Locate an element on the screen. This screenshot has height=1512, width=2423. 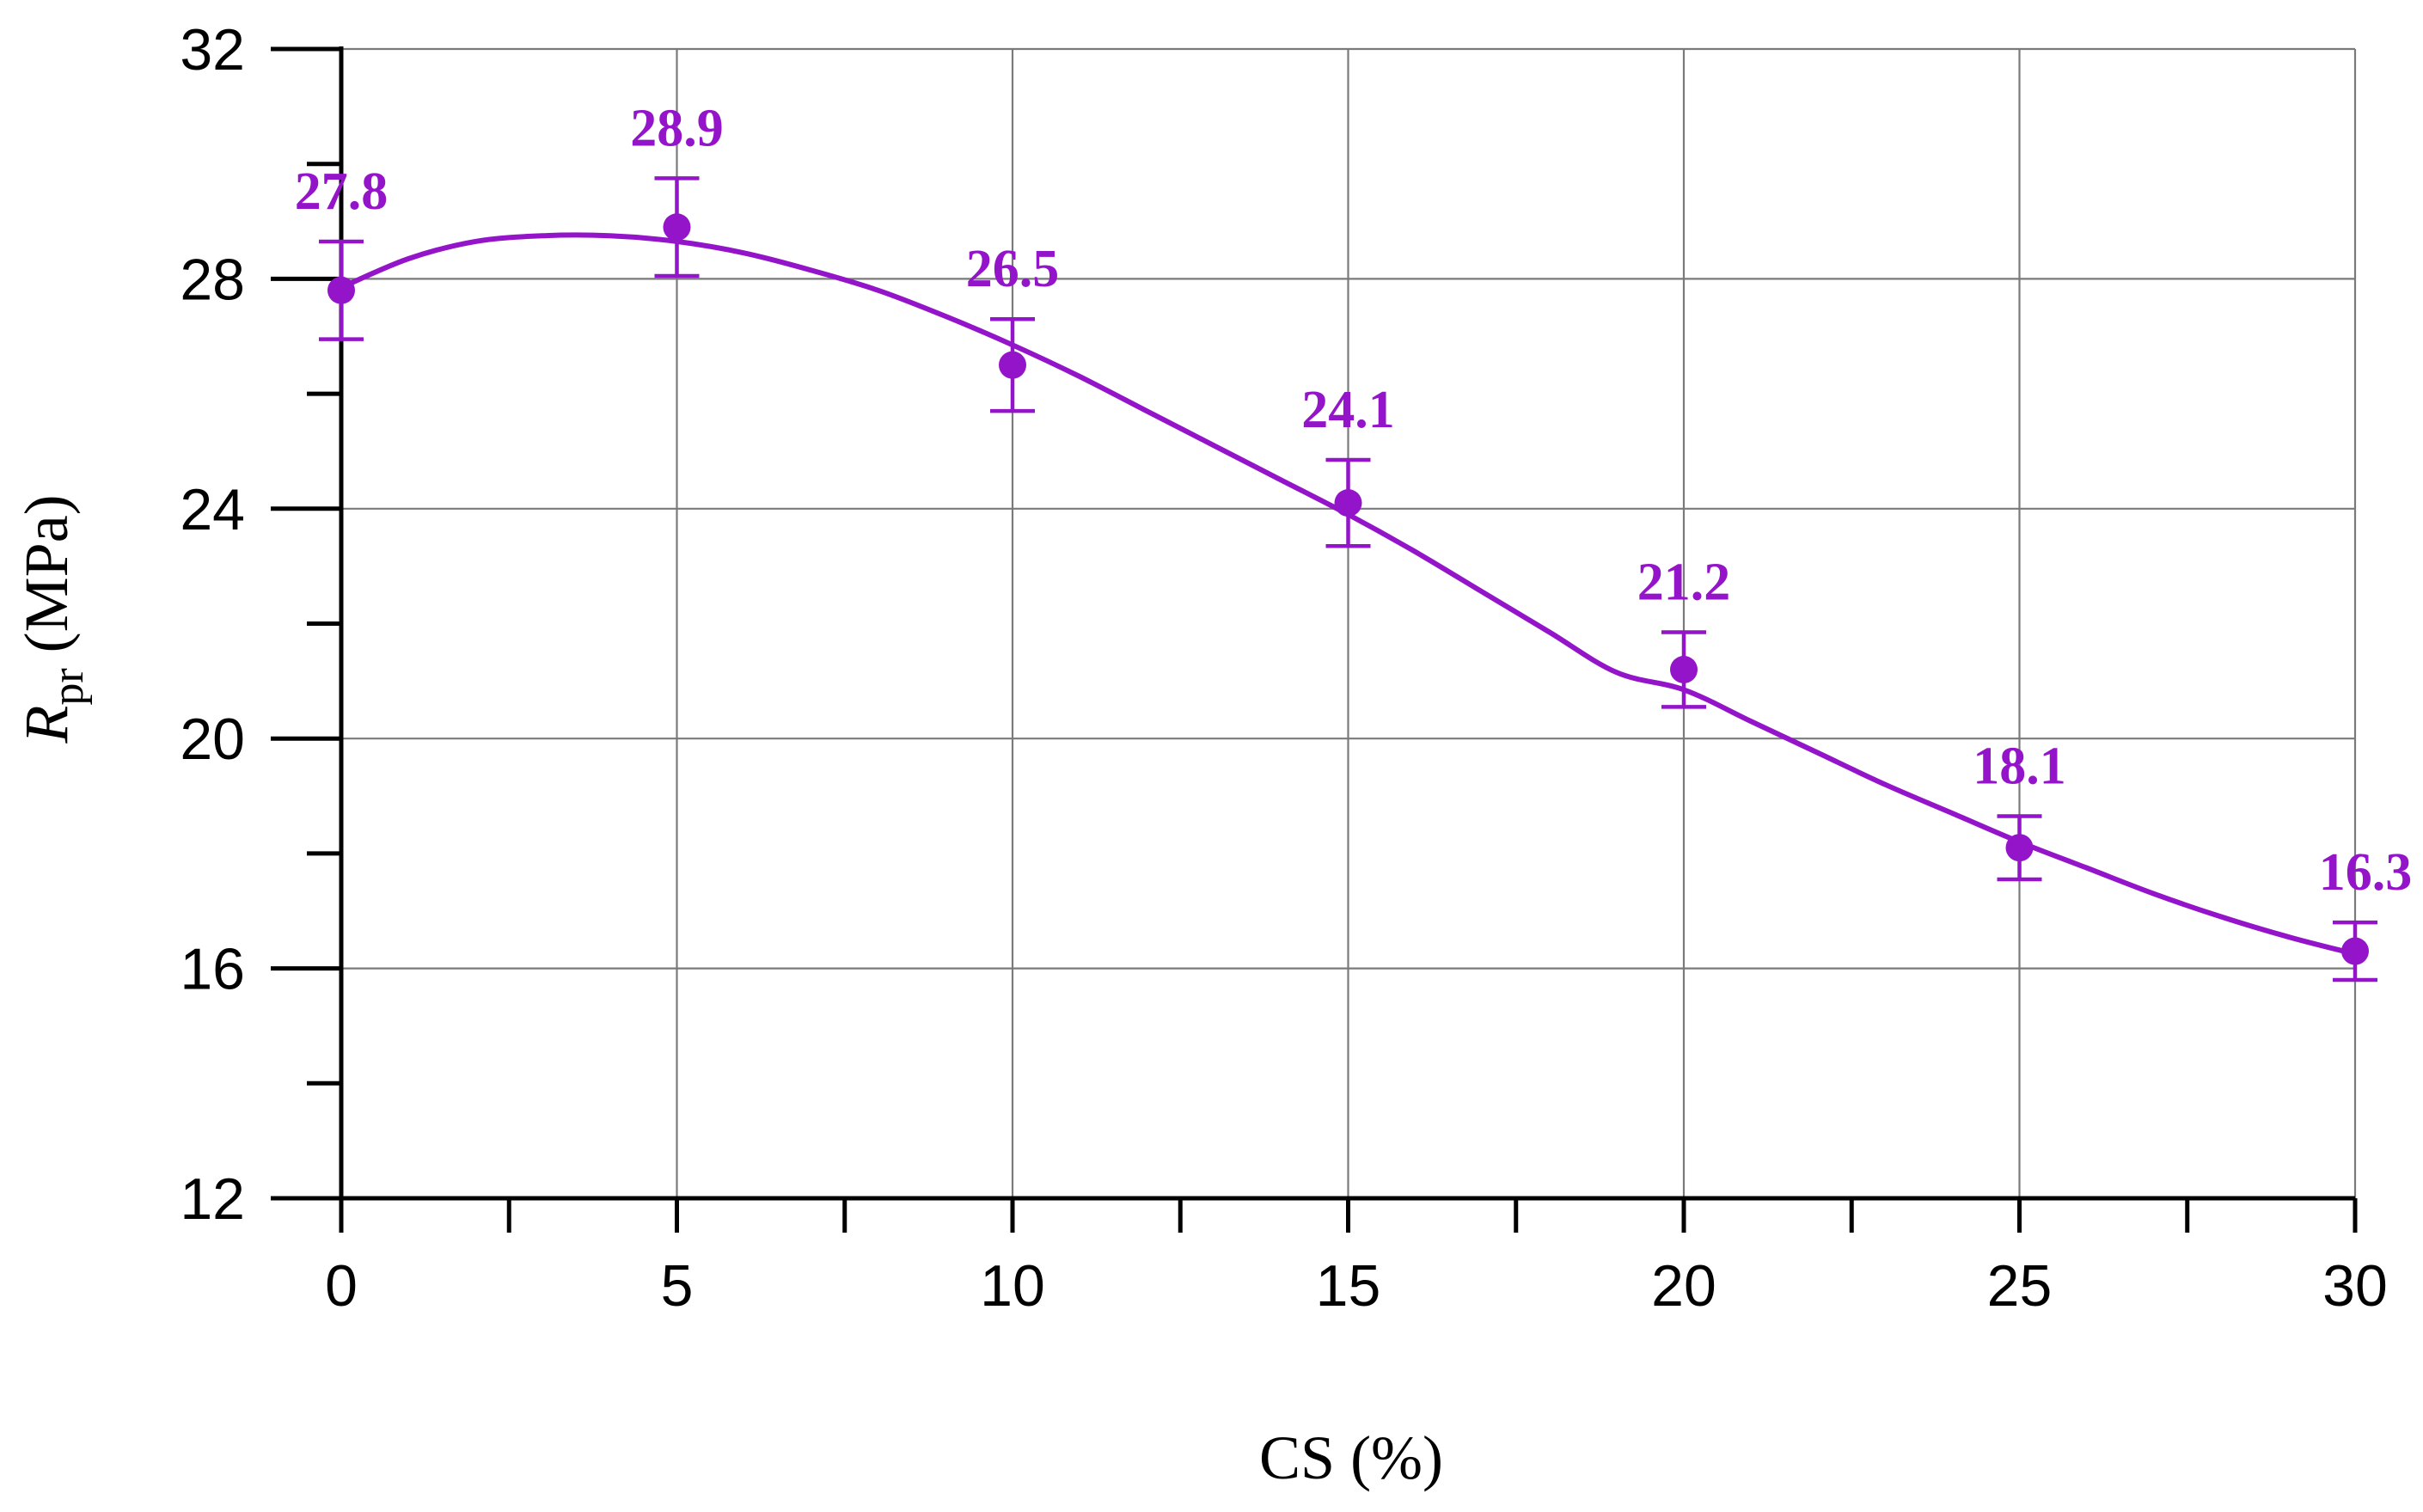
y-tick-label: 24 is located at coordinates (213, 510).